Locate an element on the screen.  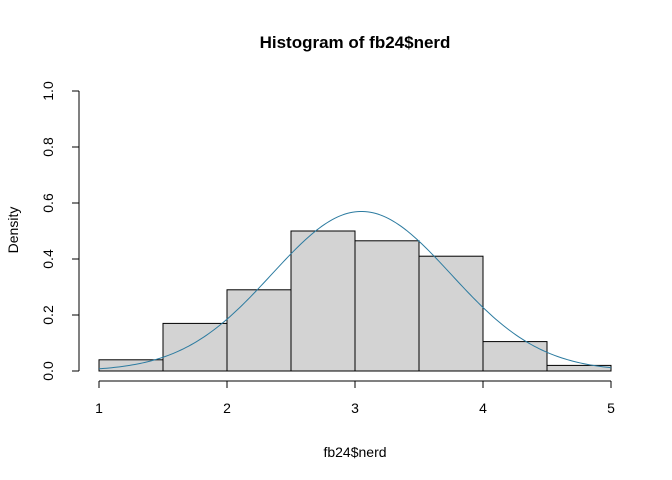
y-tick-label: 0.6 is located at coordinates (48, 203).